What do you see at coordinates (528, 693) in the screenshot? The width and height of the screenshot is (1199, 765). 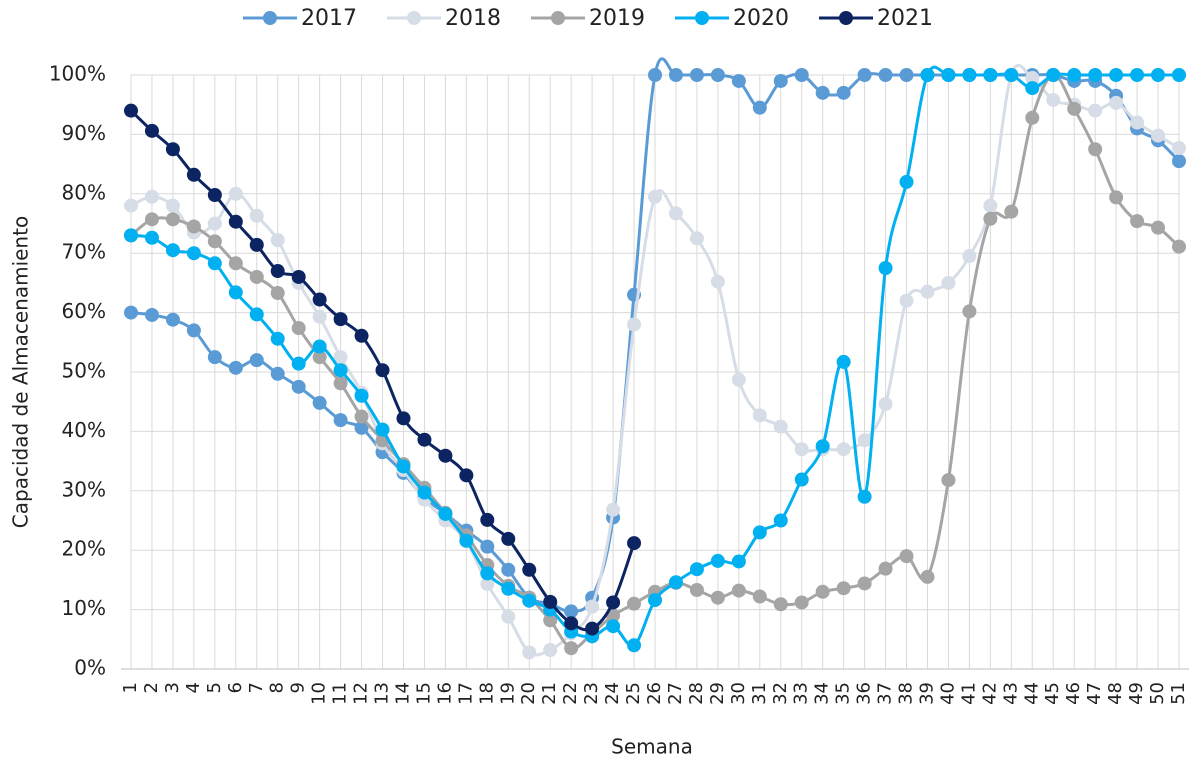 I see `x-tick-label: 20` at bounding box center [528, 693].